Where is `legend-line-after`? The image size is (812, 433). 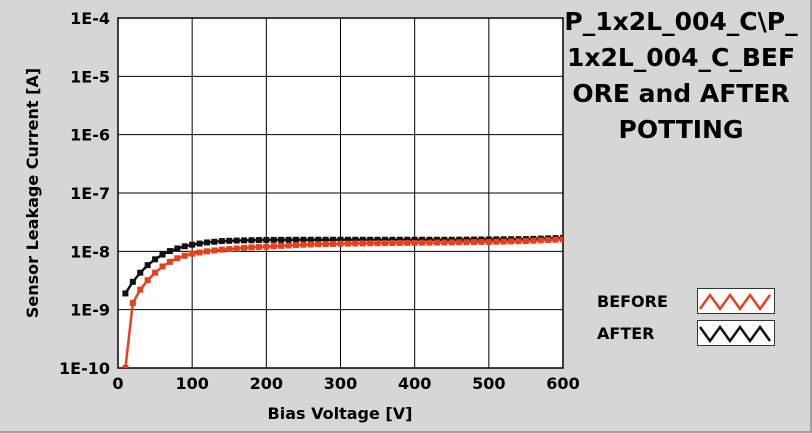
legend-line-after is located at coordinates (735, 334).